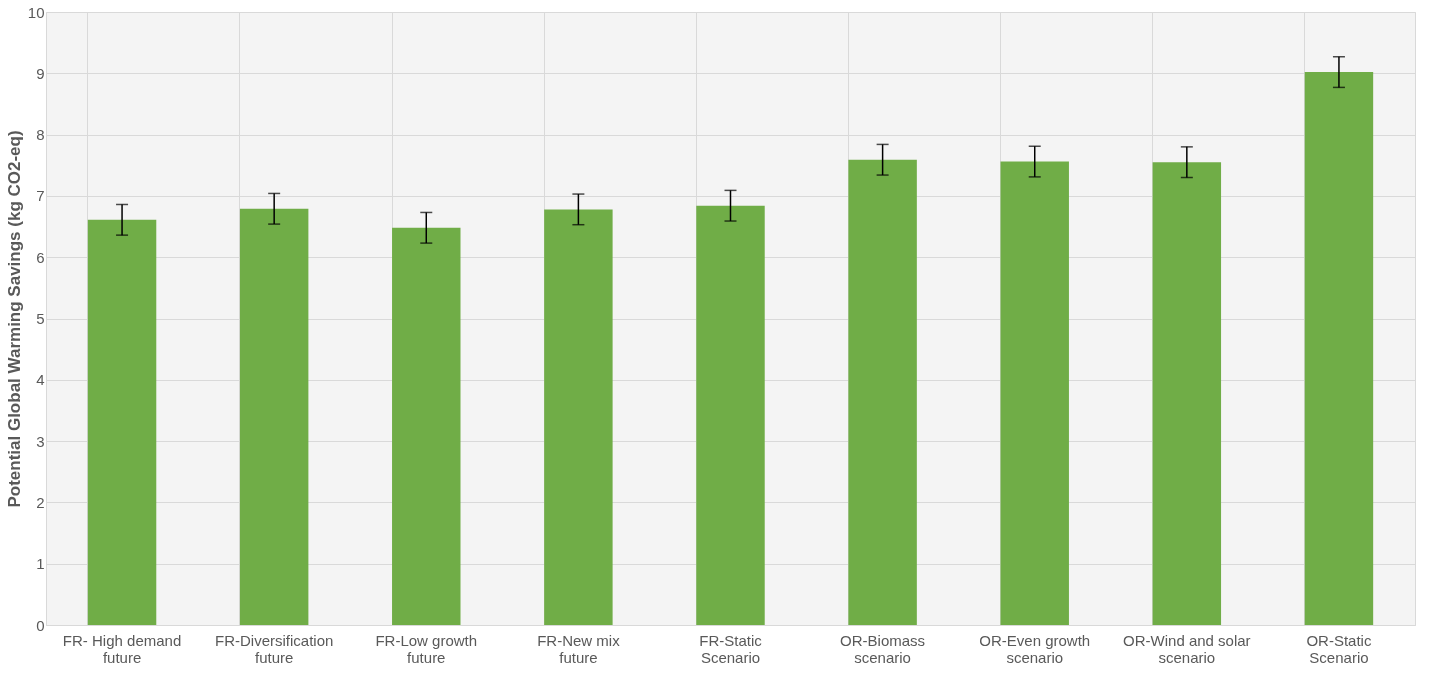 The image size is (1441, 678). Describe the element at coordinates (1187, 648) in the screenshot. I see `x-tick-label: OR-Wind and solar scenario` at that location.